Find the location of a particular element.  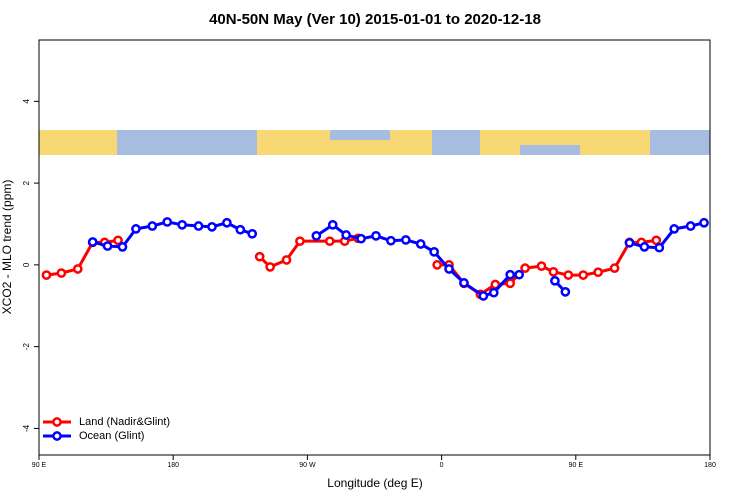

x-axis-label: Longitude (deg E) is located at coordinates (374, 483).